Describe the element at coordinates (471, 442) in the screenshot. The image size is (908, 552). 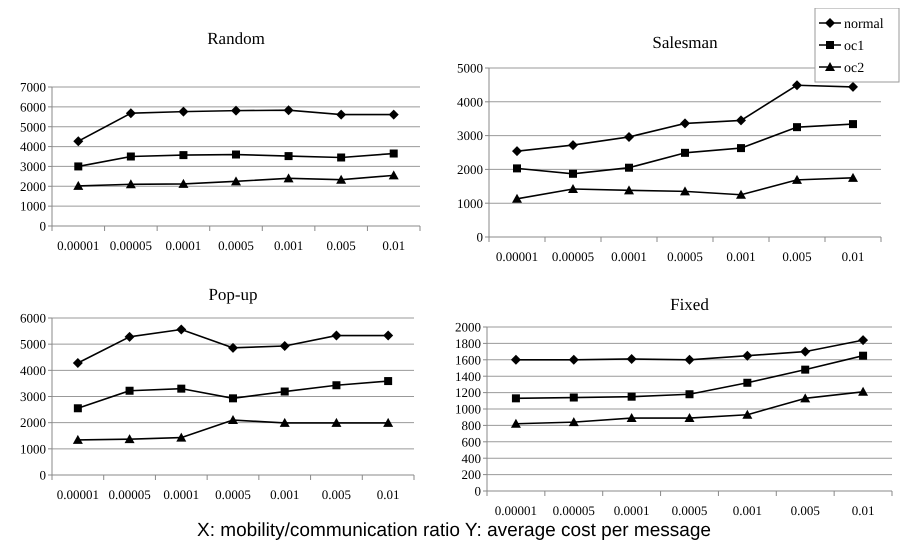
I see `y-tick-label: 600` at that location.